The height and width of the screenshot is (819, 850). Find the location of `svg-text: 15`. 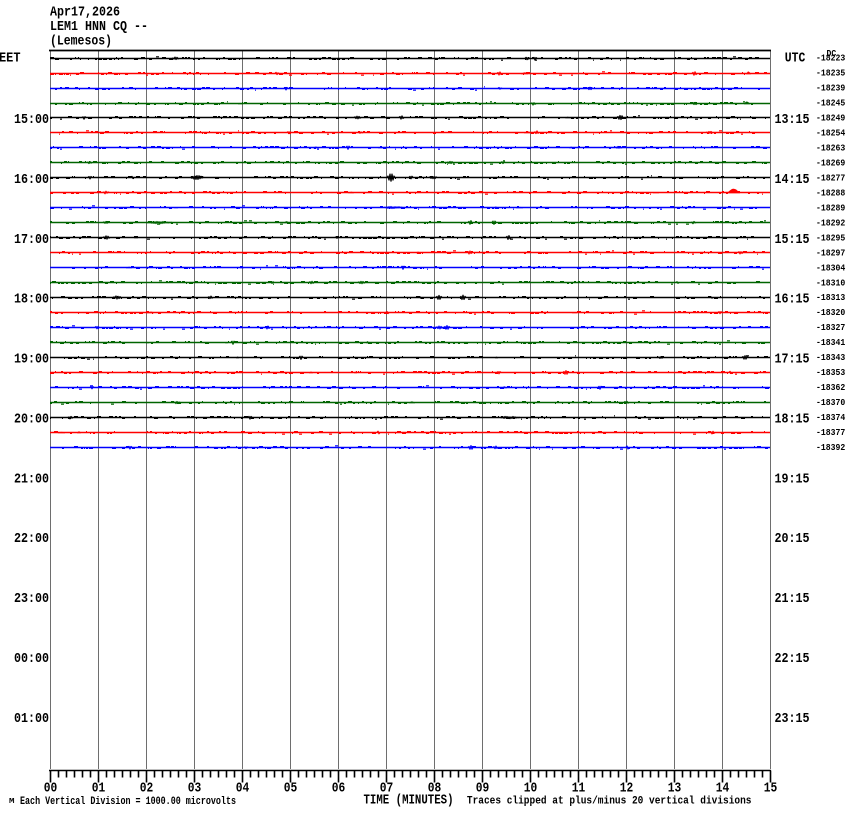

svg-text: 15 is located at coordinates (771, 789).